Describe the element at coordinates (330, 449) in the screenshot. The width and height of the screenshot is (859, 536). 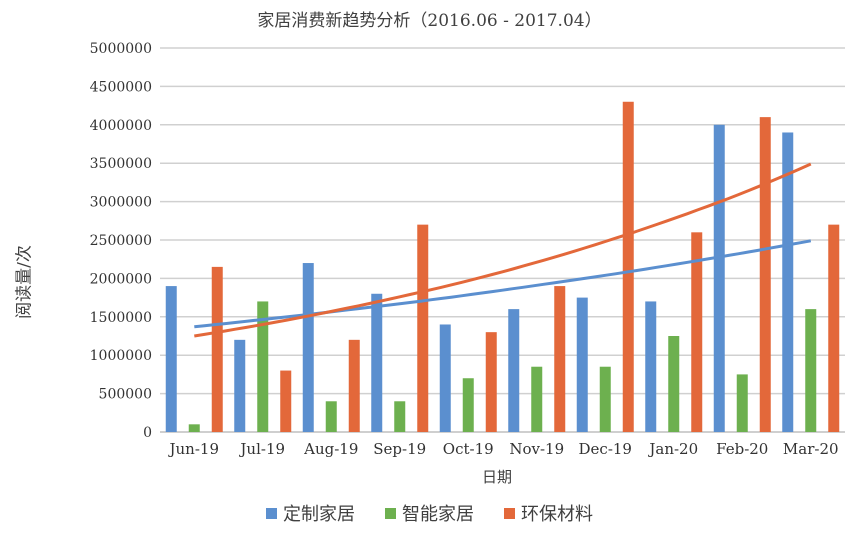
I see `x-tick-label: Aug-19` at that location.